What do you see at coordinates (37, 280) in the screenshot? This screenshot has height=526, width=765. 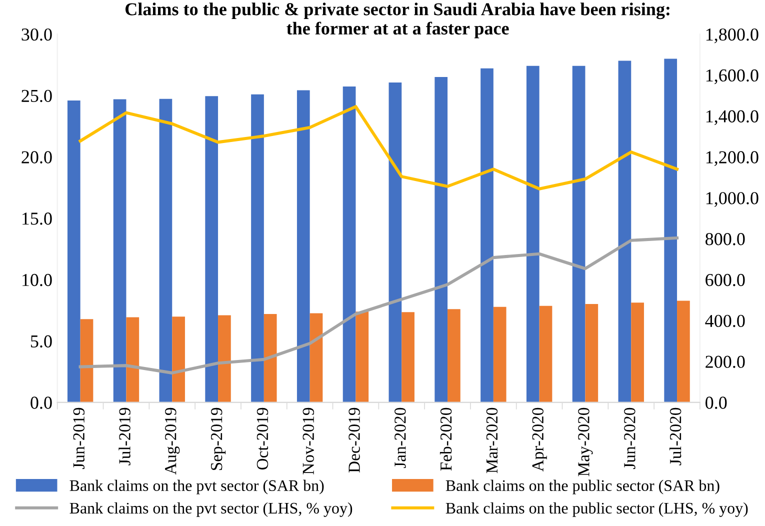 I see `y-tick-label: 10.0` at bounding box center [37, 280].